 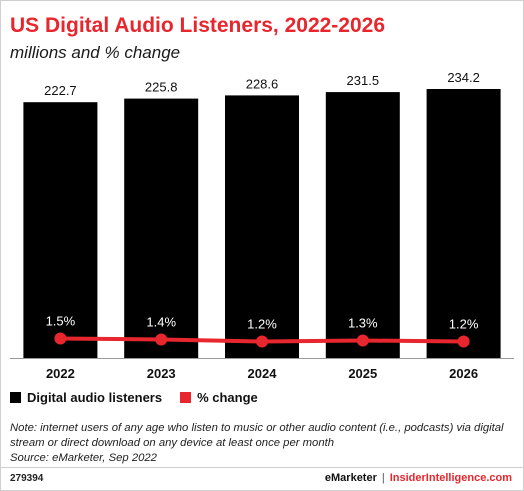 I want to click on chart-id: 279394, so click(x=27, y=478).